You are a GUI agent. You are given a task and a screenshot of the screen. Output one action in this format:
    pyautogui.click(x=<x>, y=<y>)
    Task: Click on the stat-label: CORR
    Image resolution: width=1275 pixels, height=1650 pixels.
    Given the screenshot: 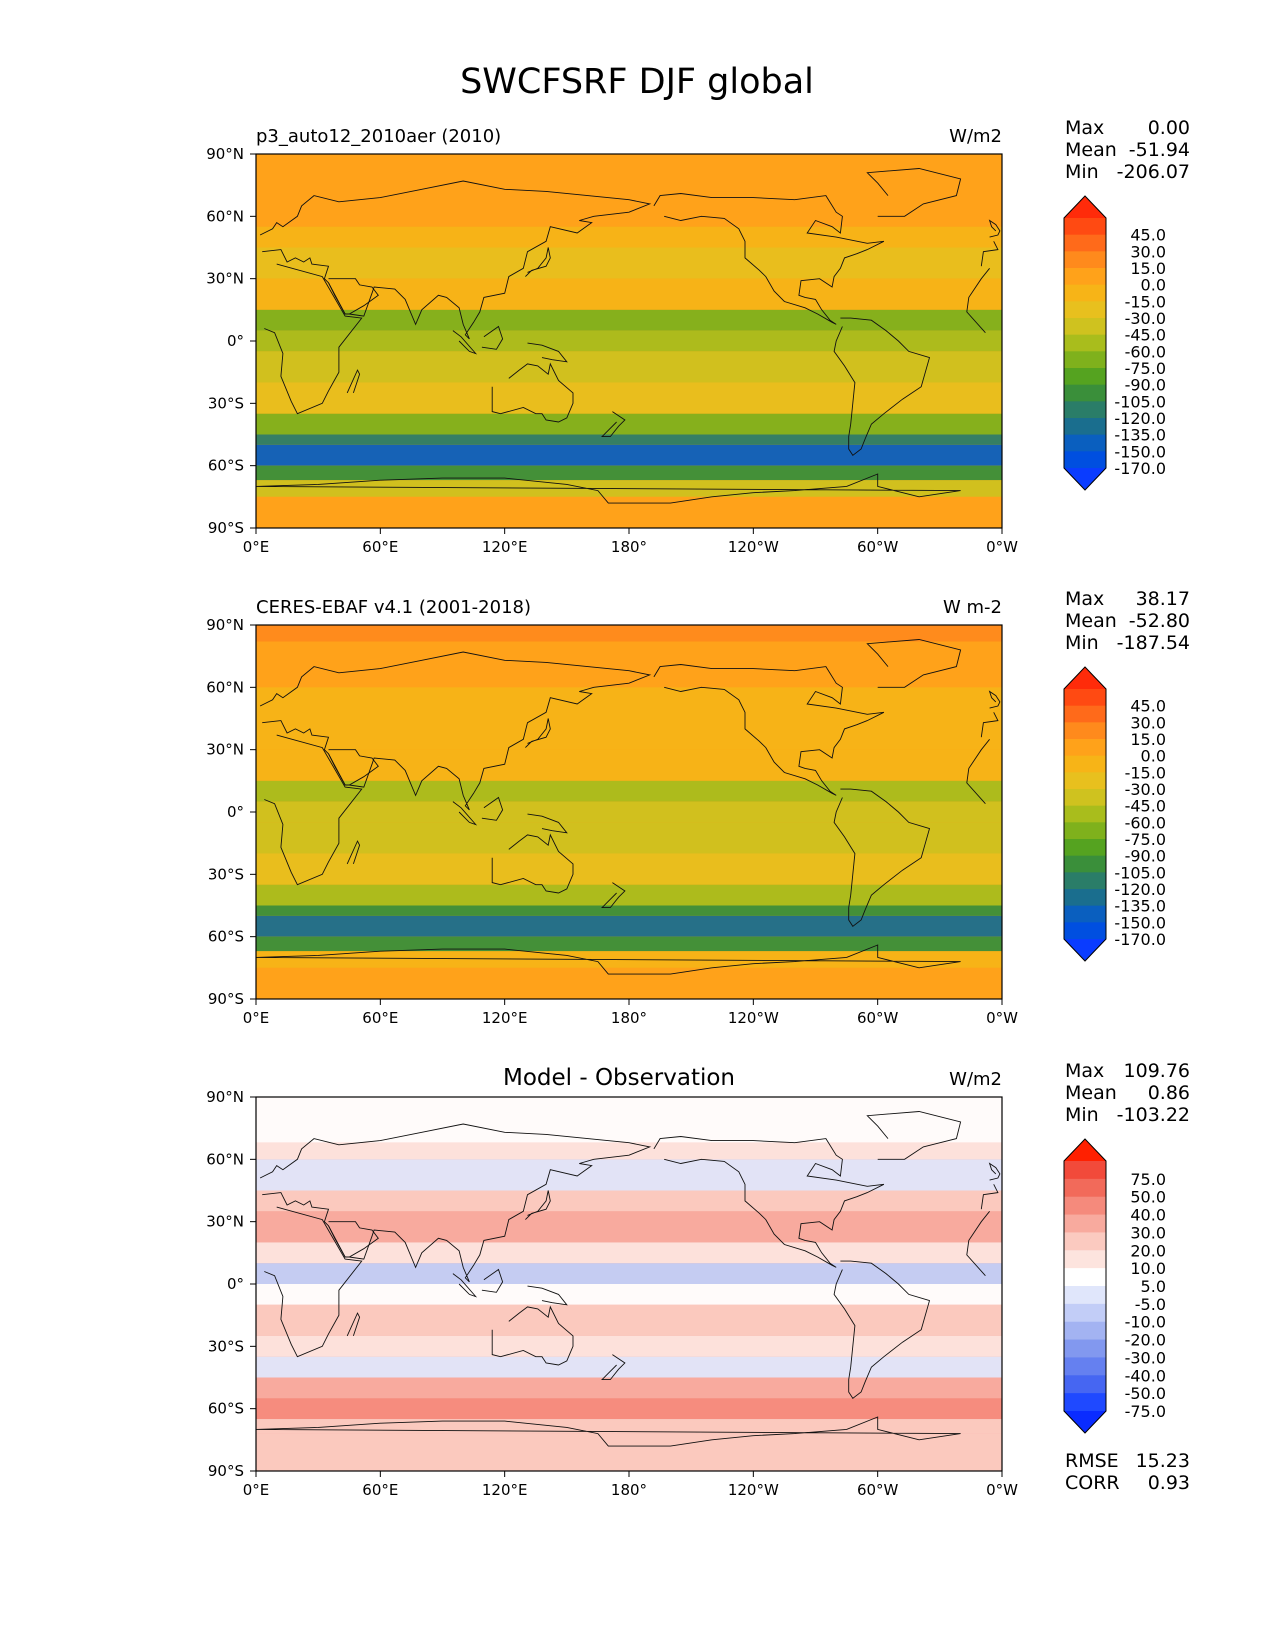 What is the action you would take?
    pyautogui.click(x=1092, y=1483)
    